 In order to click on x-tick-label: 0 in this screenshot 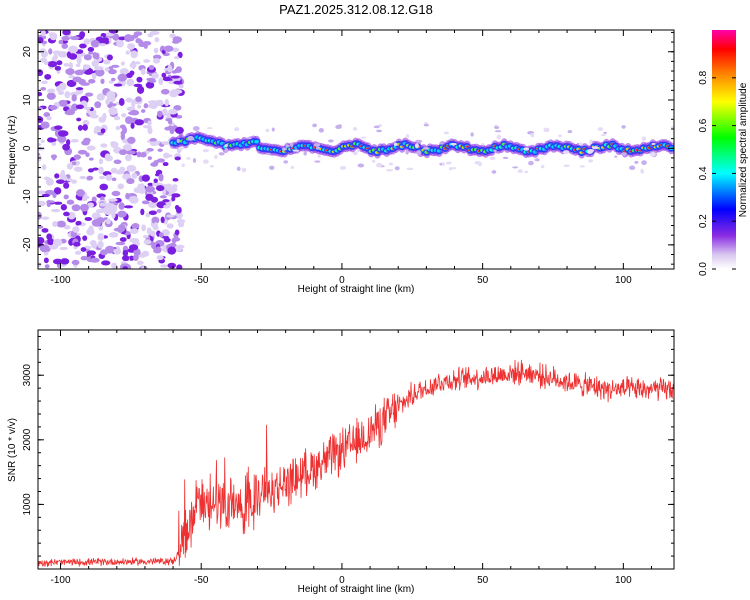, I will do `click(342, 580)`.